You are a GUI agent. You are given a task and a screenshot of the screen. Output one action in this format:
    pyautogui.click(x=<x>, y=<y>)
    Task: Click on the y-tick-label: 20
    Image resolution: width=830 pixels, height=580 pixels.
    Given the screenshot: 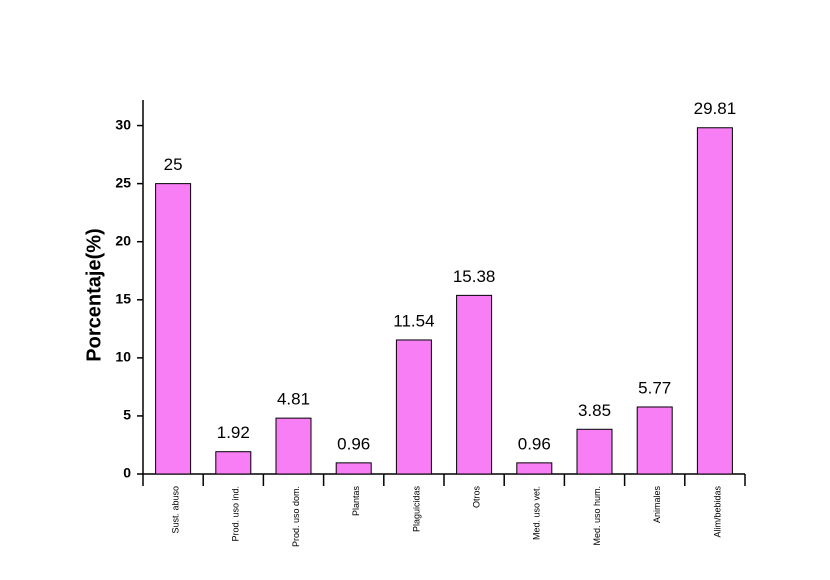 What is the action you would take?
    pyautogui.click(x=123, y=240)
    